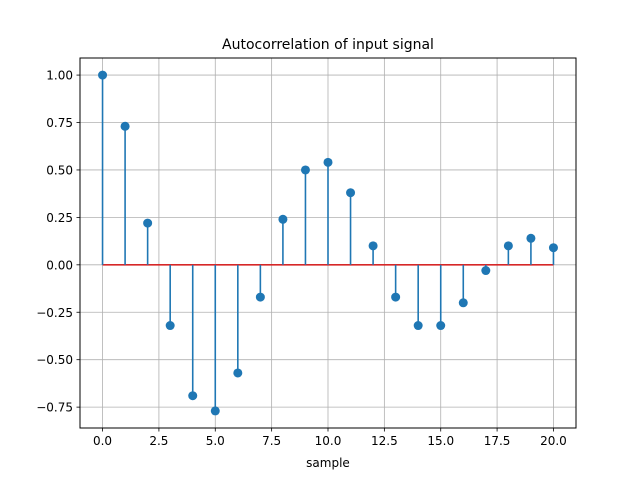 The image size is (640, 484). What do you see at coordinates (59, 265) in the screenshot?
I see `y-tick-label: 0.00` at bounding box center [59, 265].